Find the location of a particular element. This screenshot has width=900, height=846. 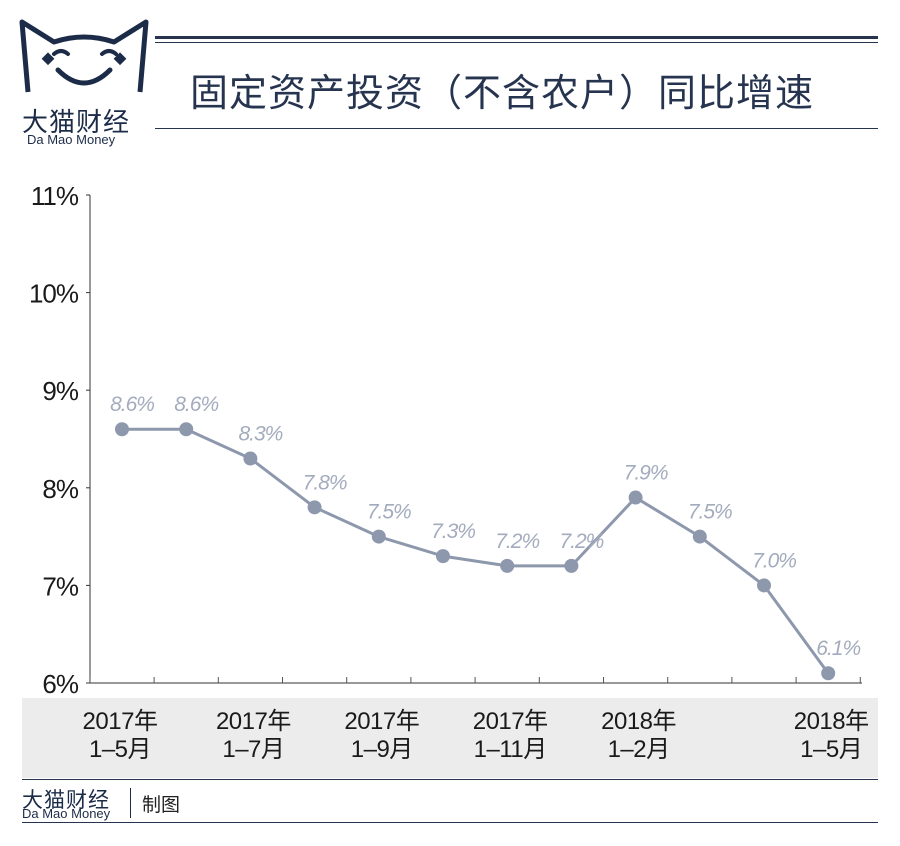

x-tick-period: 1–7月 is located at coordinates (253, 749).